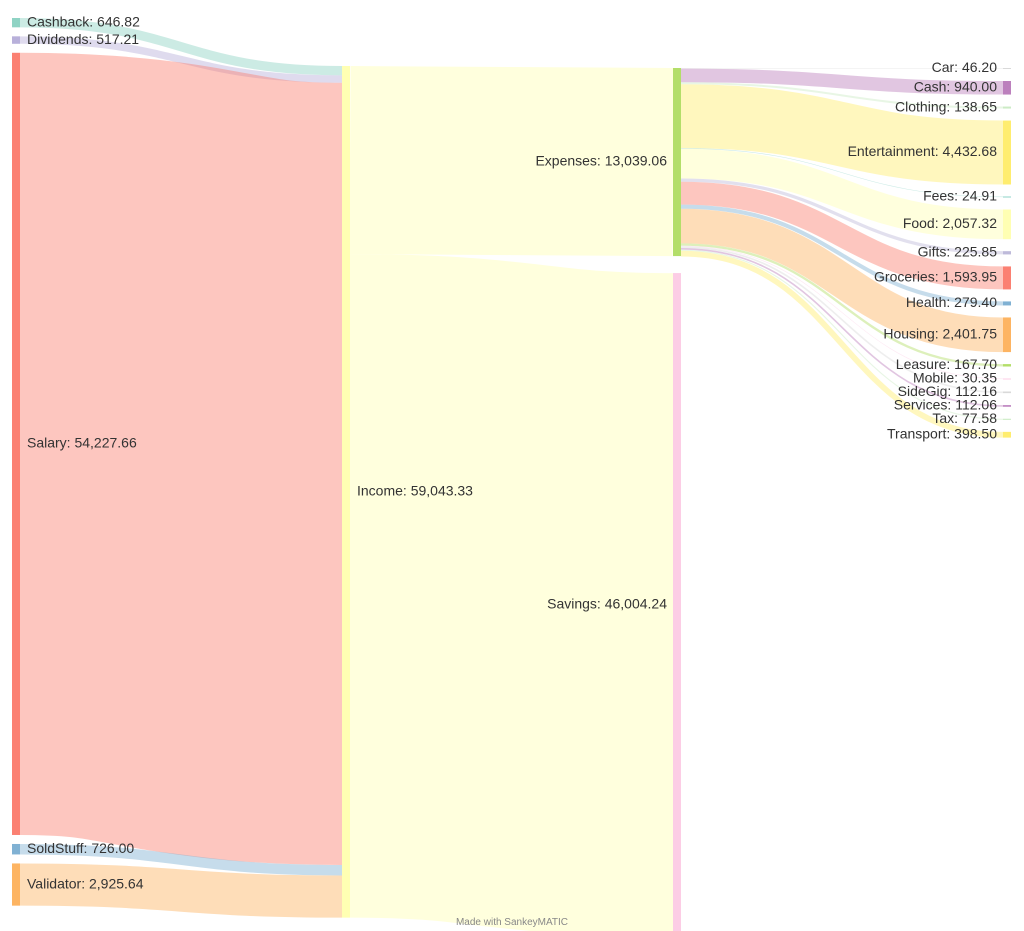 Image resolution: width=1024 pixels, height=931 pixels. Describe the element at coordinates (935, 277) in the screenshot. I see `node-label-groceries: Groceries: 1,593.95` at that location.